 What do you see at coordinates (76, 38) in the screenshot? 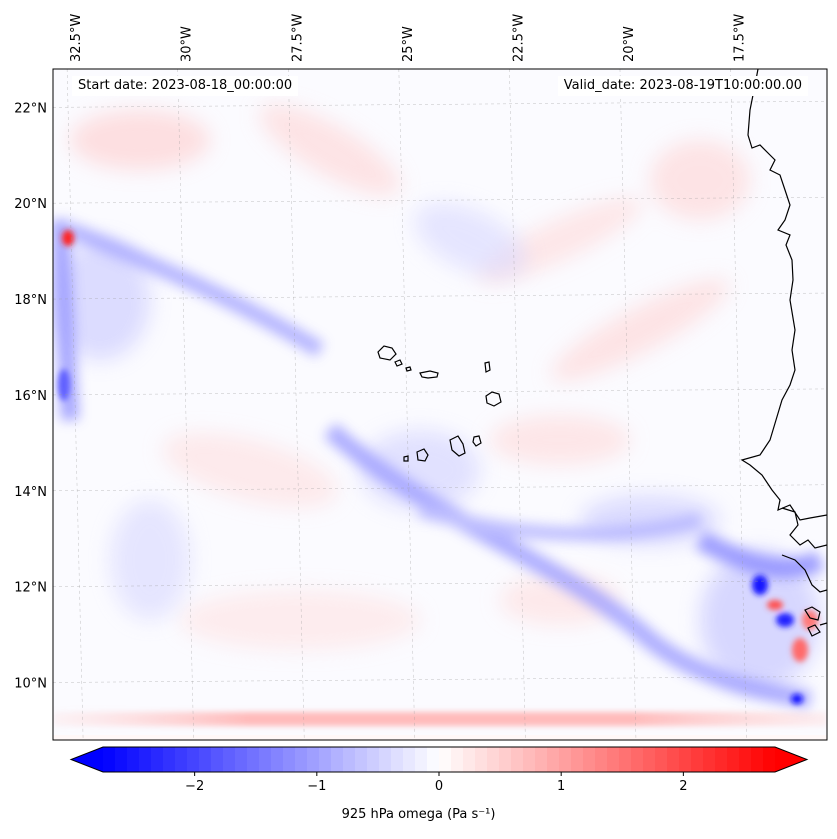
I see `longitude-tick-label: 32.5°W` at bounding box center [76, 38].